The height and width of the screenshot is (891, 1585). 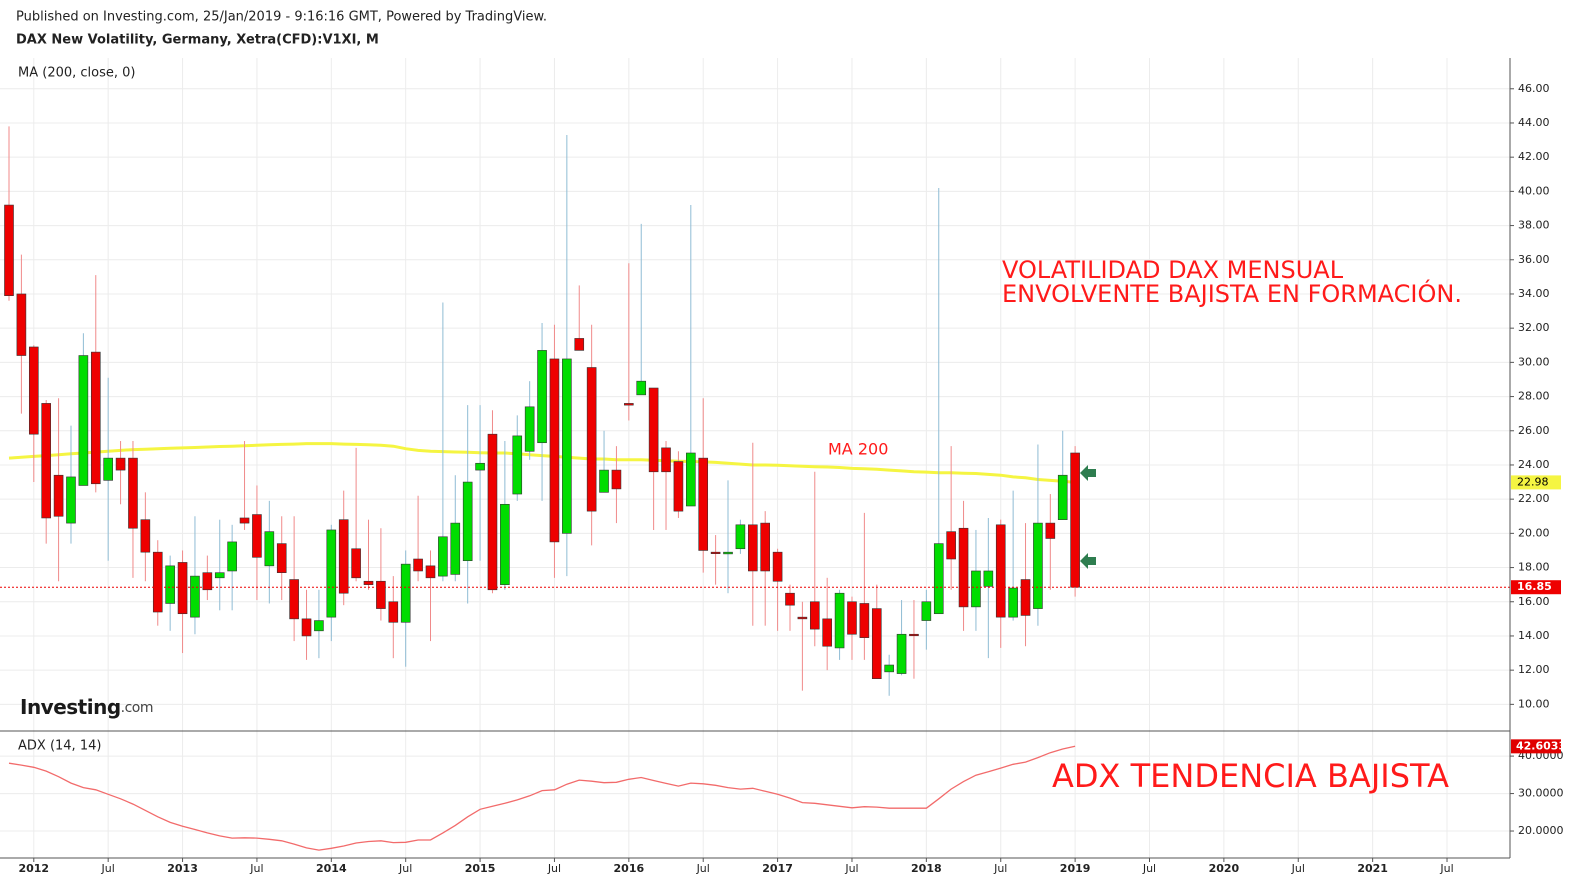 What do you see at coordinates (1224, 868) in the screenshot?
I see `x-tick-label: 2020` at bounding box center [1224, 868].